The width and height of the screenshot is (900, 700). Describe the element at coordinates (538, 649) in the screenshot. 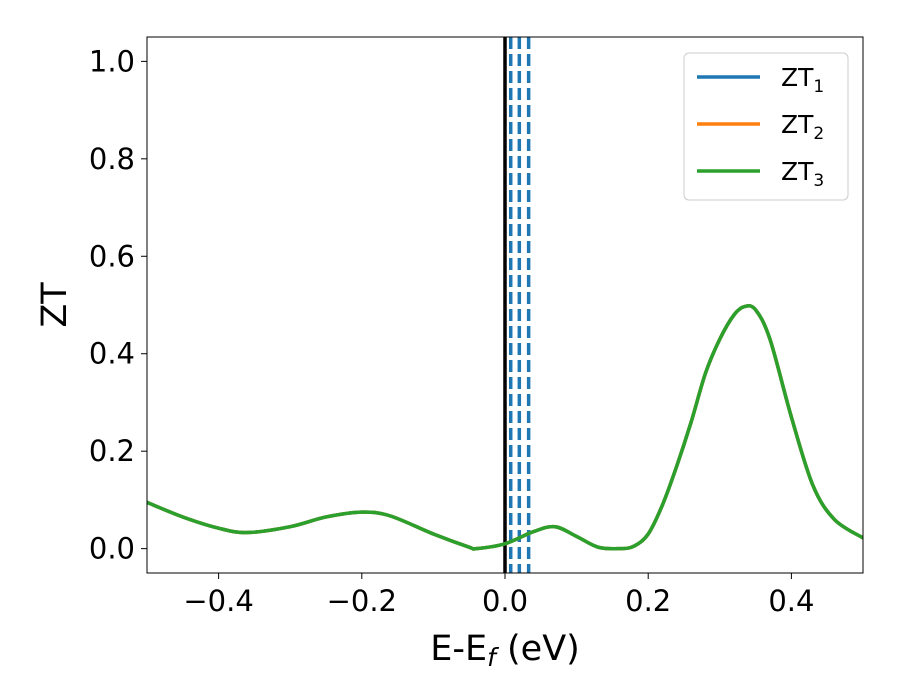

I see `x-axis-title-rest: (eV)` at that location.